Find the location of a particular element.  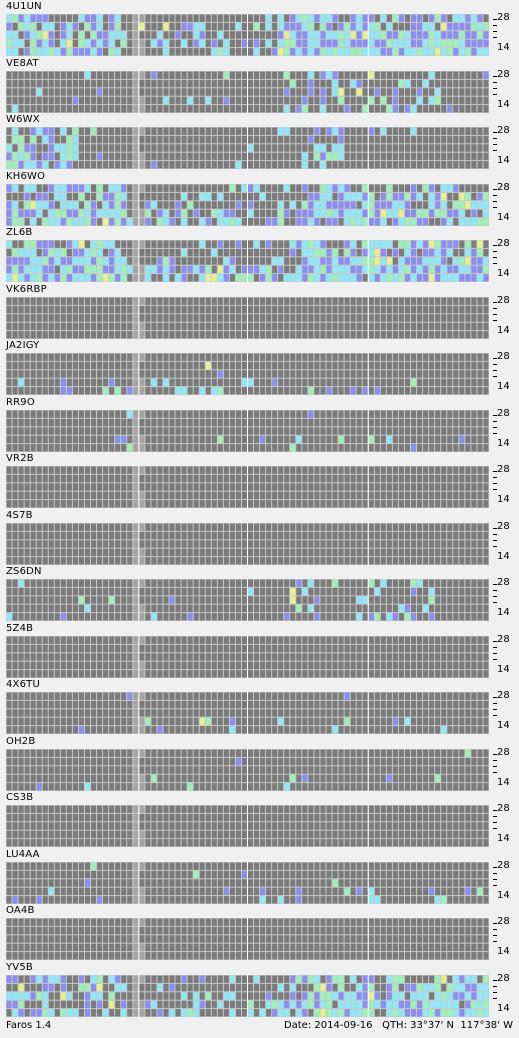

axis-label-top: 28 is located at coordinates (503, 130).